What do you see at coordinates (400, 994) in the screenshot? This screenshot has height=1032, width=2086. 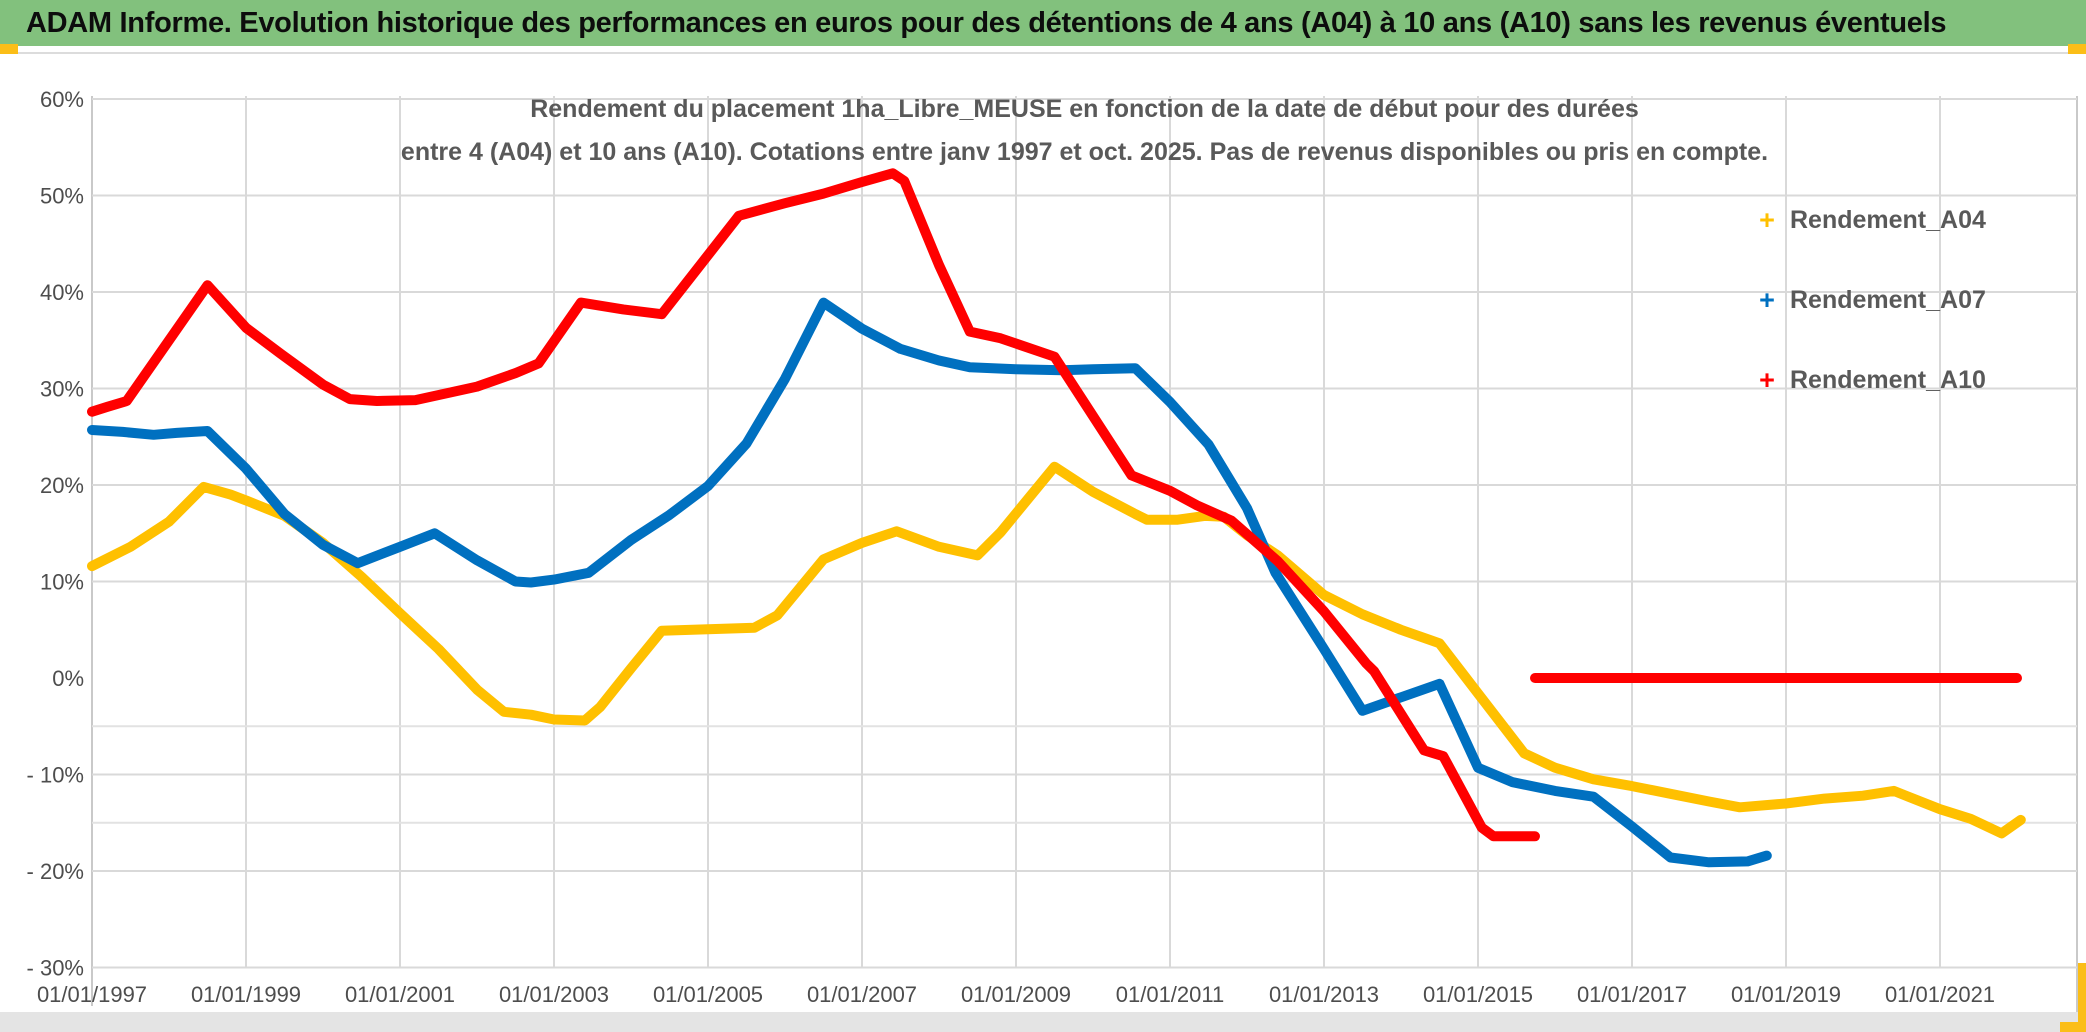 I see `svg-text: 01/01/2001` at bounding box center [400, 994].